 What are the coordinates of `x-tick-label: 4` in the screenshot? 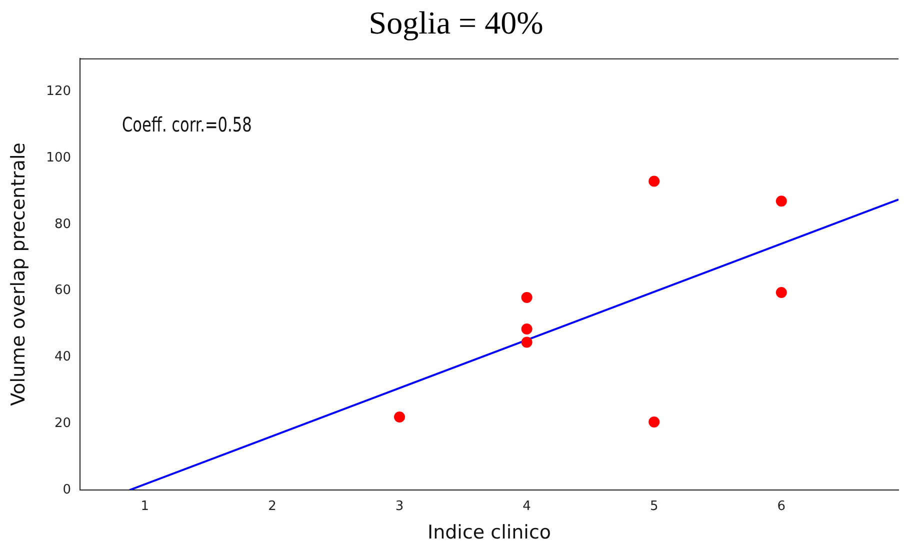 It's located at (526, 506).